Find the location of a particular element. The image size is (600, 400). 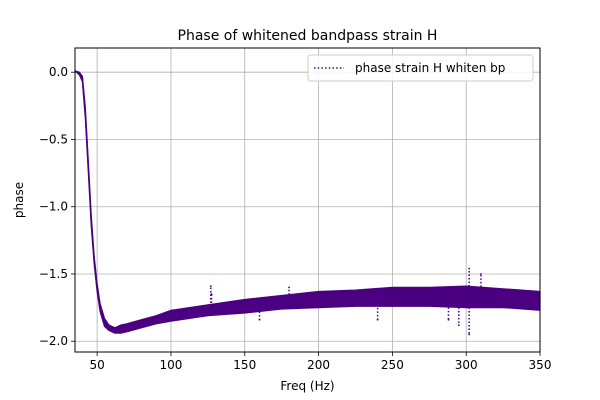

x-tick-label: 150 is located at coordinates (244, 365).